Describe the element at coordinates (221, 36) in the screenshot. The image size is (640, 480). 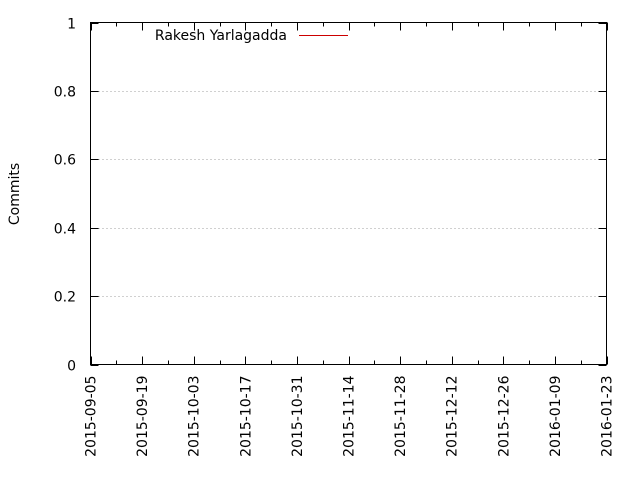
I see `legend-label-rakesh-yarlagadda: Rakesh Yarlagadda` at that location.